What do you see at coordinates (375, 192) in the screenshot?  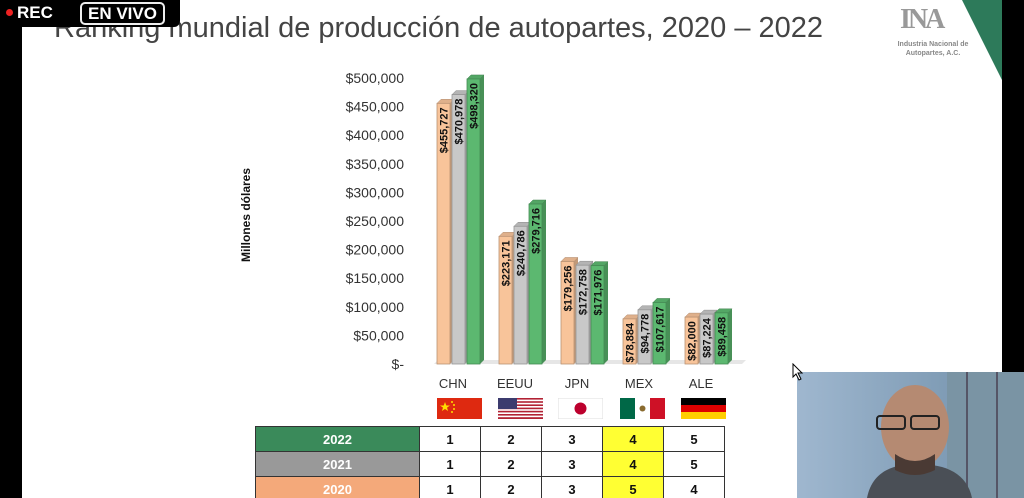 I see `y-tick-label: $300,000` at bounding box center [375, 192].